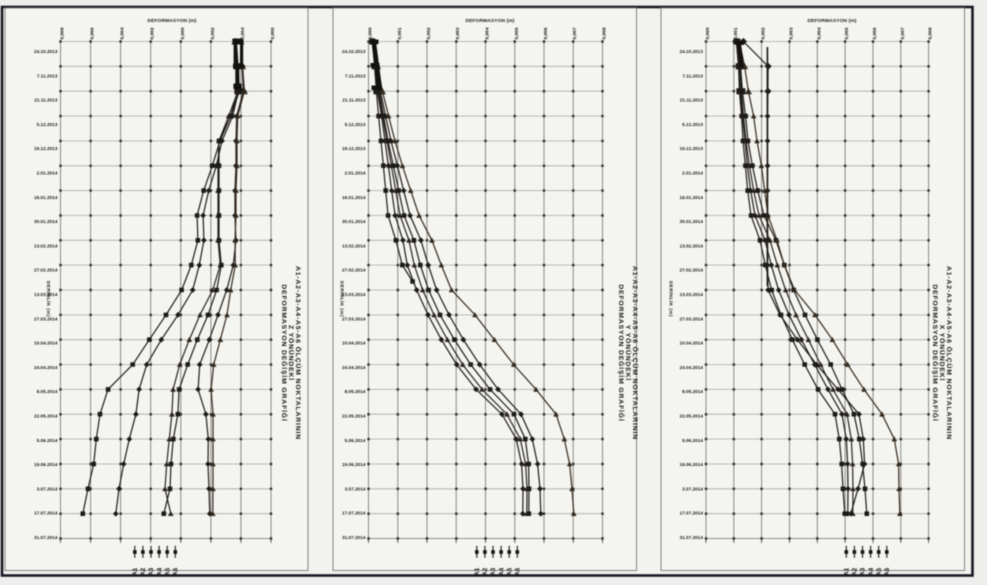 The height and width of the screenshot is (585, 987). I want to click on svg-text: 8.05.2014, so click(692, 391).